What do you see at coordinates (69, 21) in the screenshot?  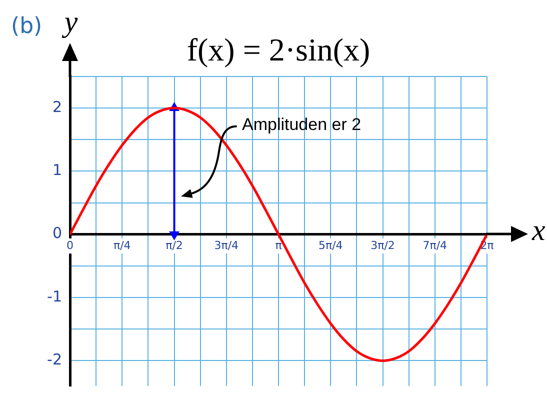 I see `y-axis-title: y` at bounding box center [69, 21].